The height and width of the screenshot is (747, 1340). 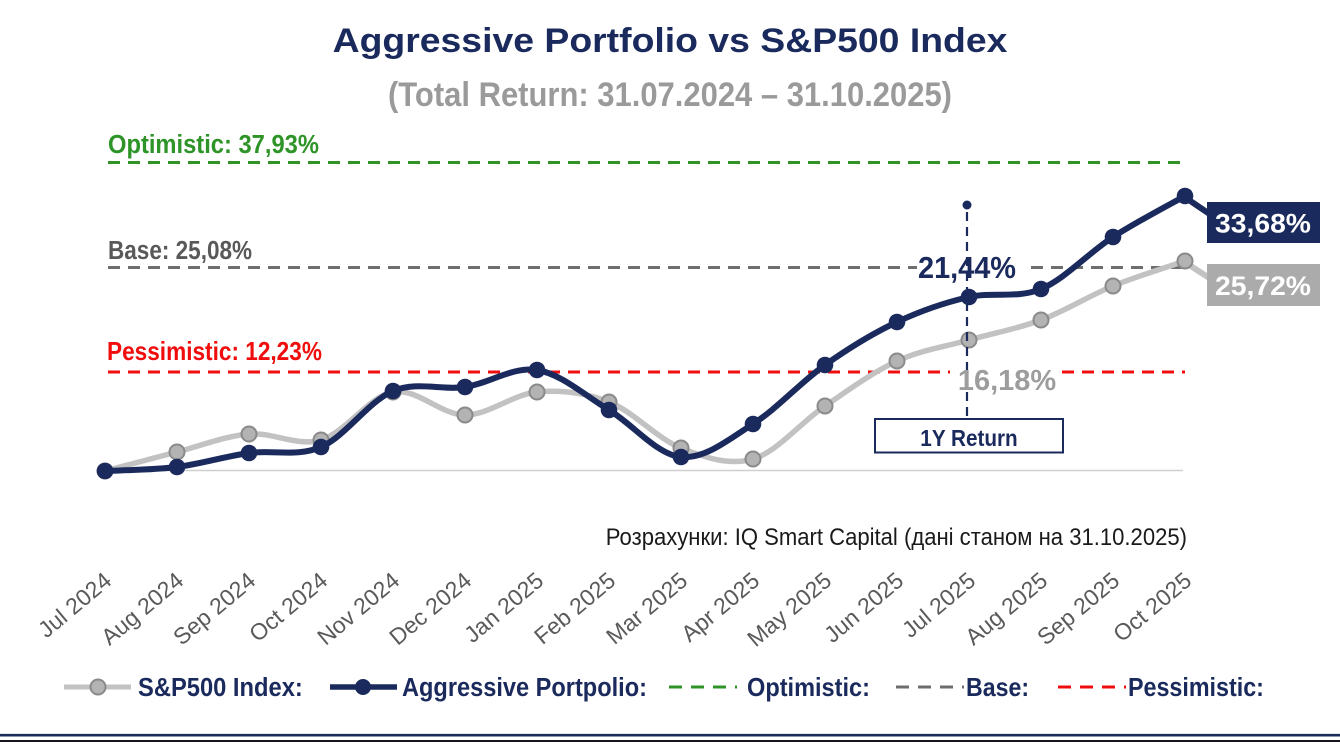 What do you see at coordinates (214, 352) in the screenshot?
I see `svg-text: Pessimistic: 12,23%` at bounding box center [214, 352].